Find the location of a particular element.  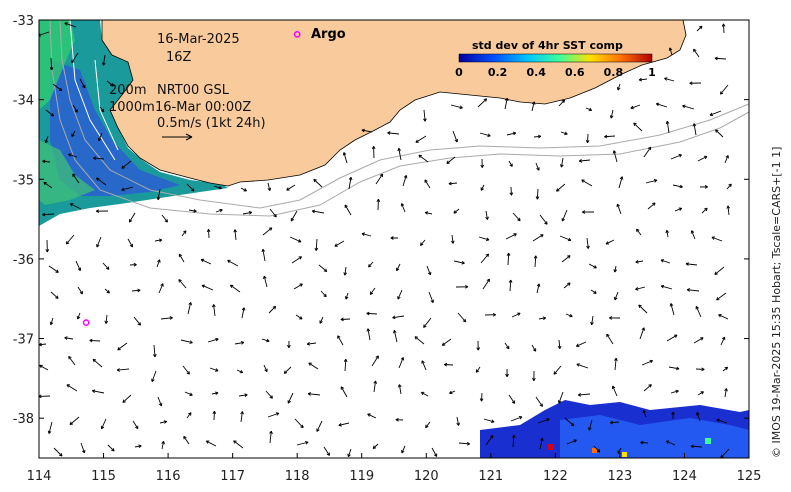

legend-tick-label: 0.4 is located at coordinates (536, 72).